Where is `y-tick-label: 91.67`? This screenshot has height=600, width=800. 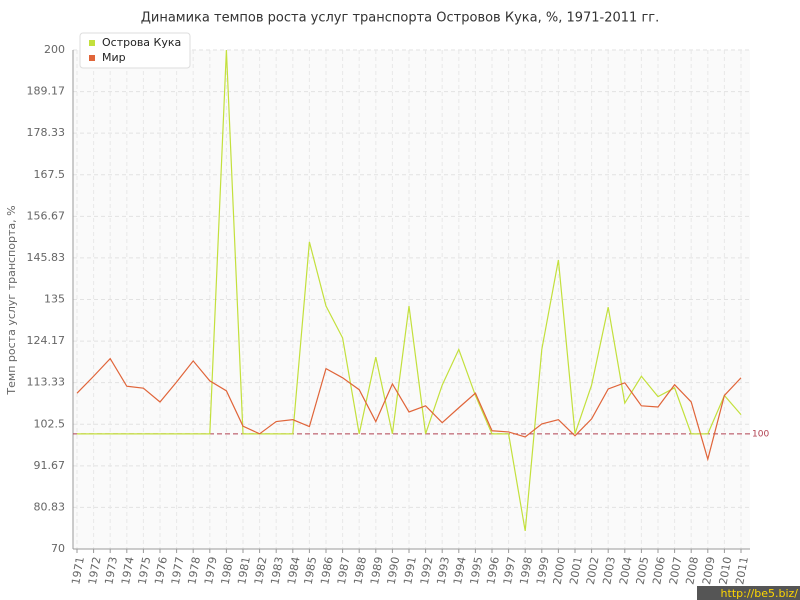
y-tick-label: 91.67 is located at coordinates (50, 465).